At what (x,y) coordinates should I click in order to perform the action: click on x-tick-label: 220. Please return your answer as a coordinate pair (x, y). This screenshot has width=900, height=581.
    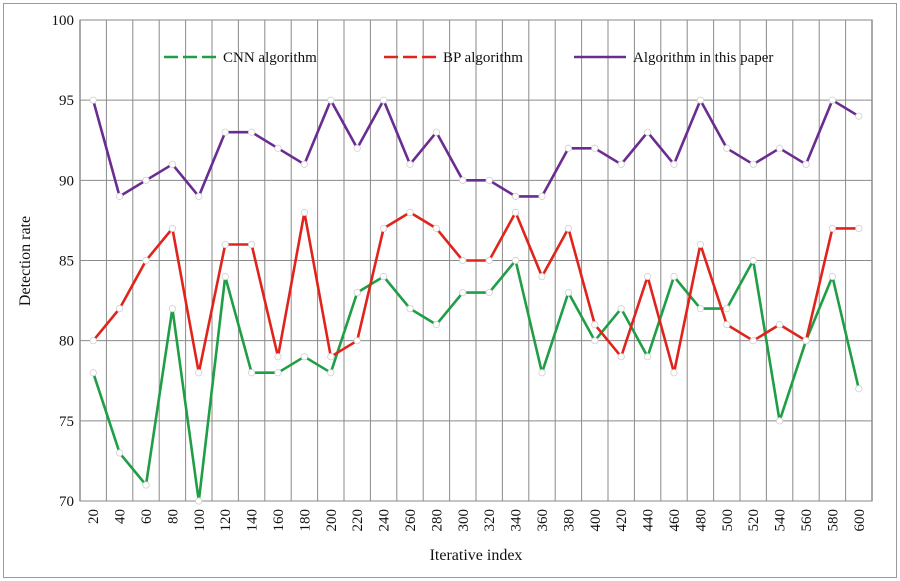
    Looking at the image, I should click on (358, 520).